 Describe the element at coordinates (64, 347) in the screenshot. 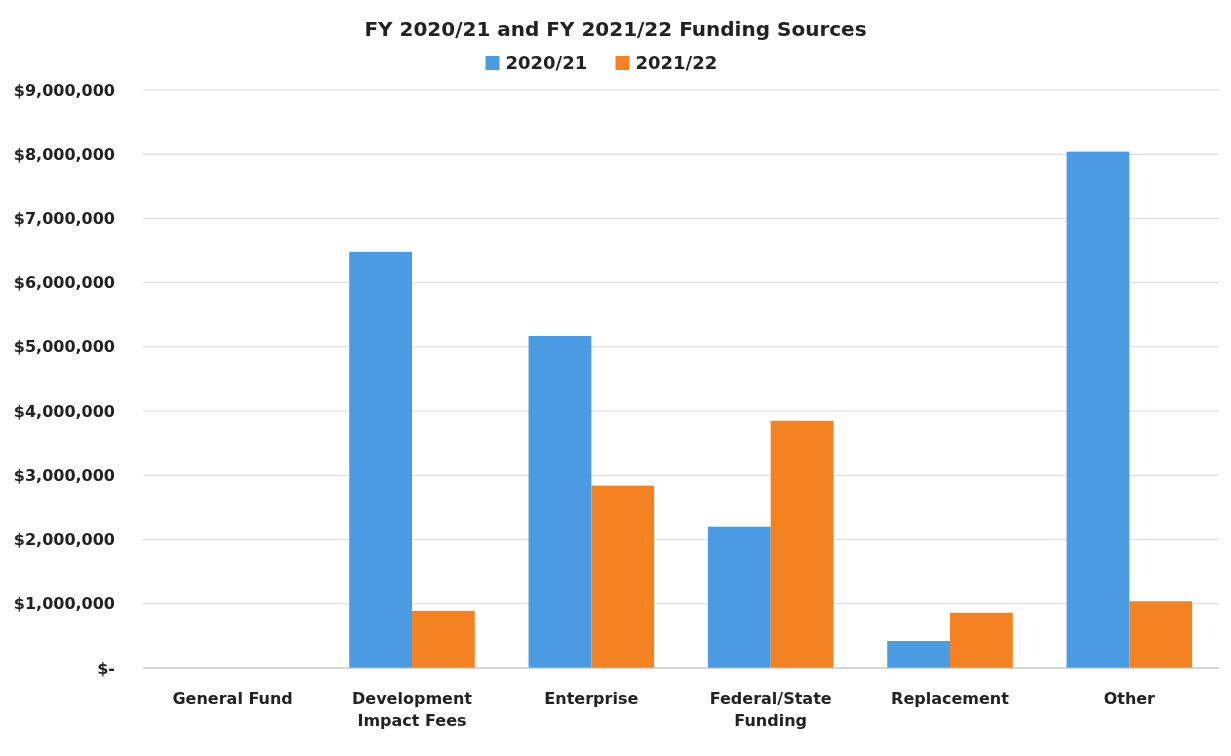

I see `y-tick-label: $5,000,000` at that location.